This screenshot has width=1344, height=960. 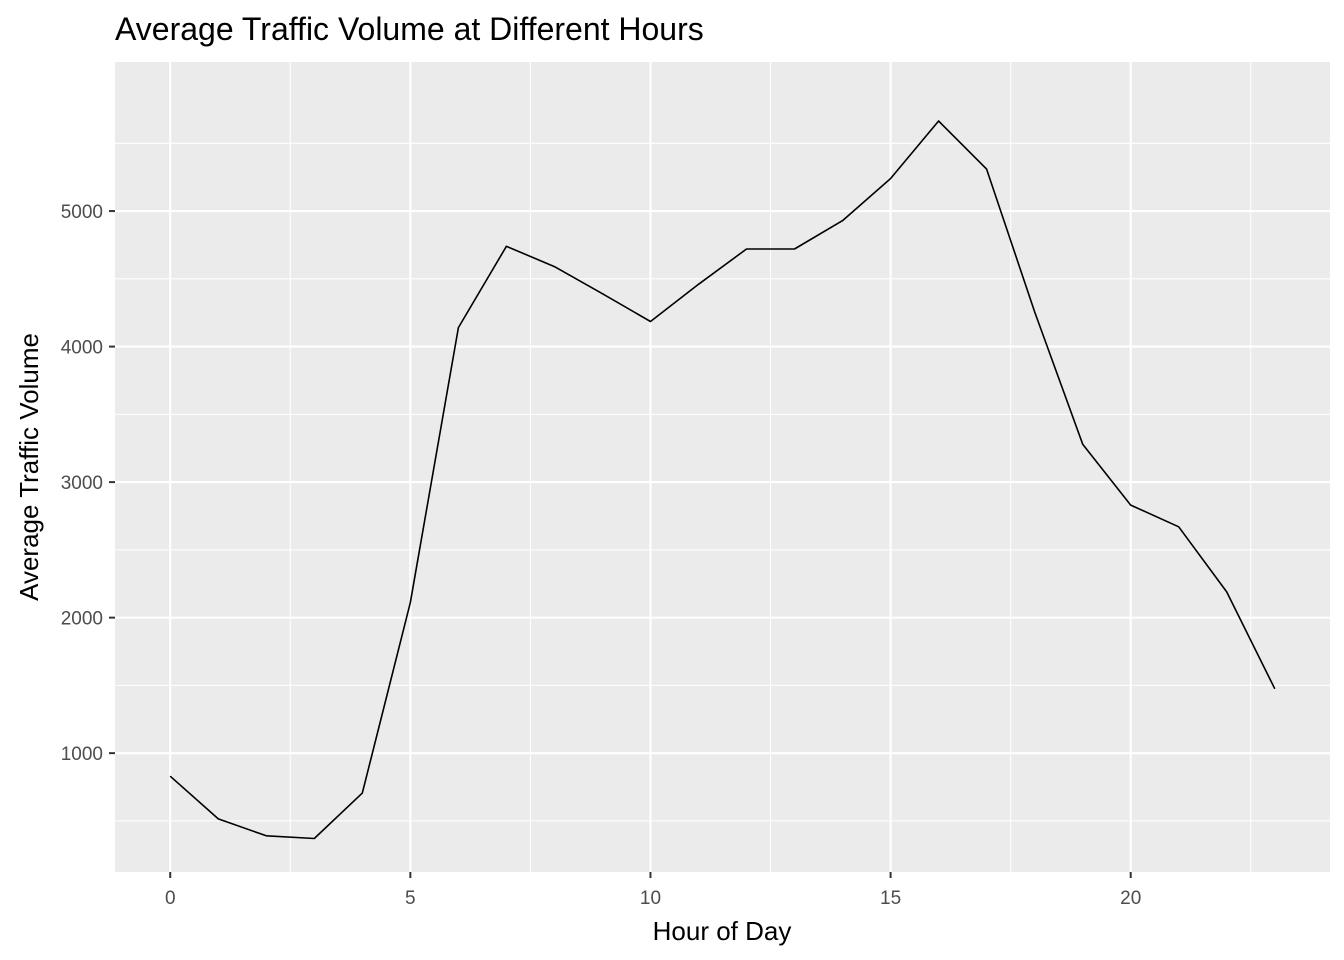 What do you see at coordinates (82, 348) in the screenshot?
I see `y-tick-label: 4000` at bounding box center [82, 348].